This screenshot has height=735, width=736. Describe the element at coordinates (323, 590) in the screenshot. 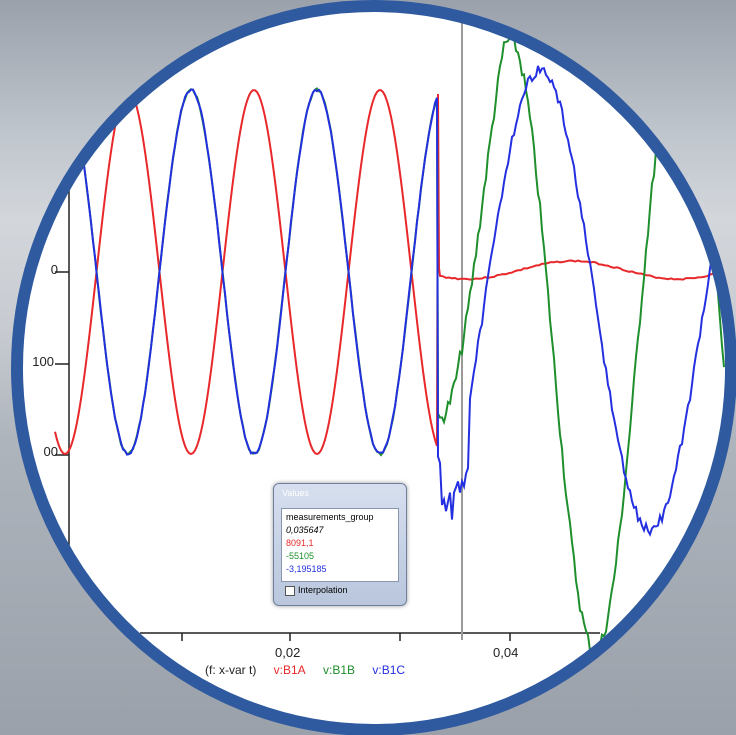

I see `interpolation-label: Interpolation` at that location.